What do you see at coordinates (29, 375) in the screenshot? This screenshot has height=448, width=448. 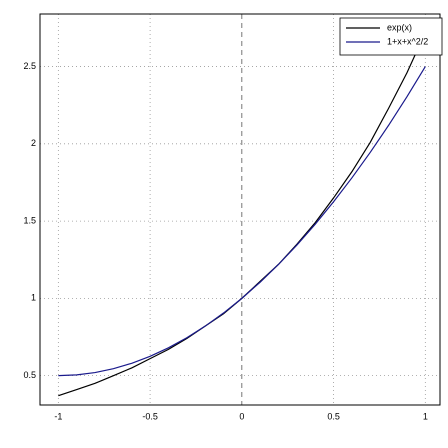 I see `y-tick-label: 0.5` at bounding box center [29, 375].